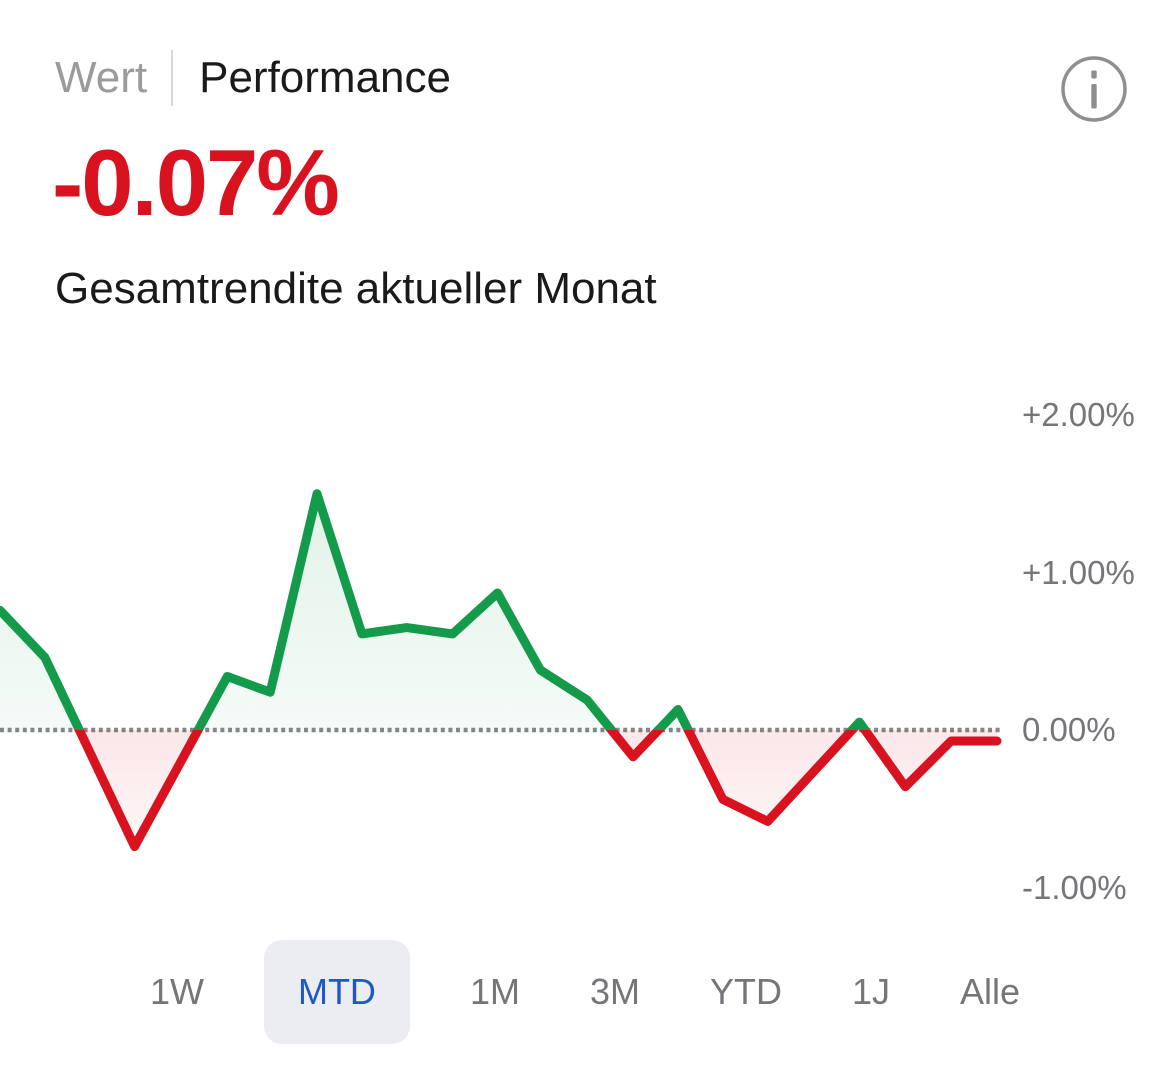  I want to click on performance-value: -0.07%, so click(196, 182).